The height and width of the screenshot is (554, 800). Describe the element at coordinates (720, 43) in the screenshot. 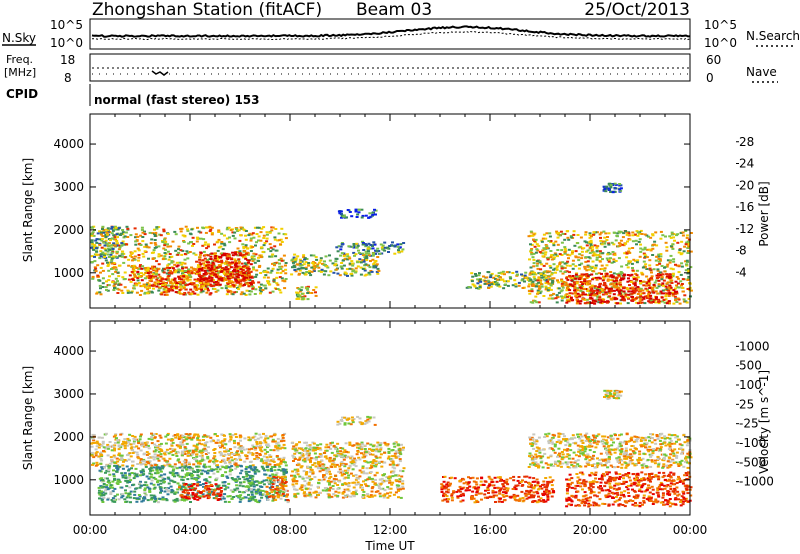

I see `noise-tick-low-right: 10^0` at that location.